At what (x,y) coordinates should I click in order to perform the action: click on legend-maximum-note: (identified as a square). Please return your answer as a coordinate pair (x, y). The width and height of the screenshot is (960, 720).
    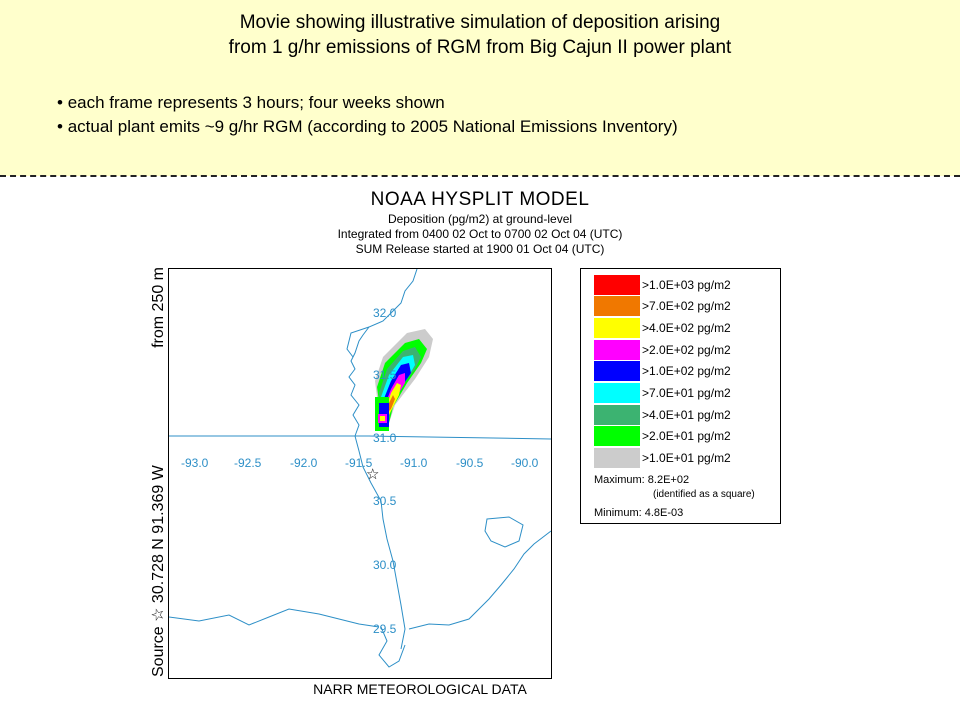
    Looking at the image, I should click on (704, 494).